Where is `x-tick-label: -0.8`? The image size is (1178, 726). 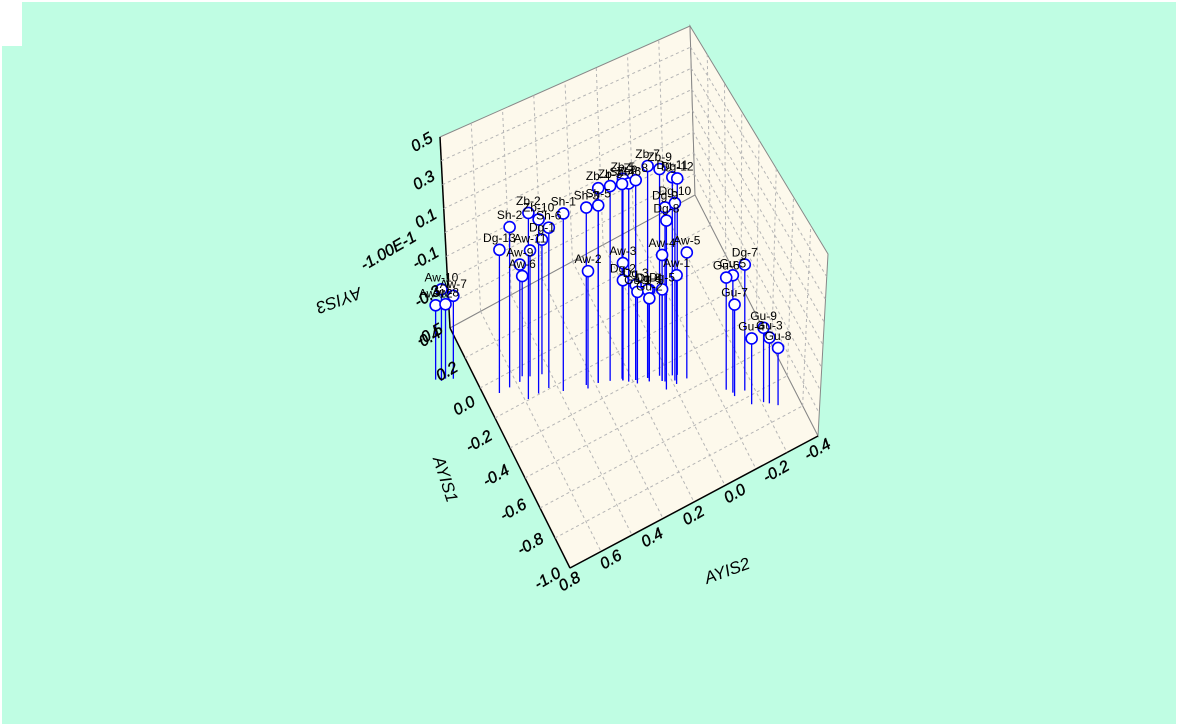 x-tick-label: -0.8 is located at coordinates (530, 544).